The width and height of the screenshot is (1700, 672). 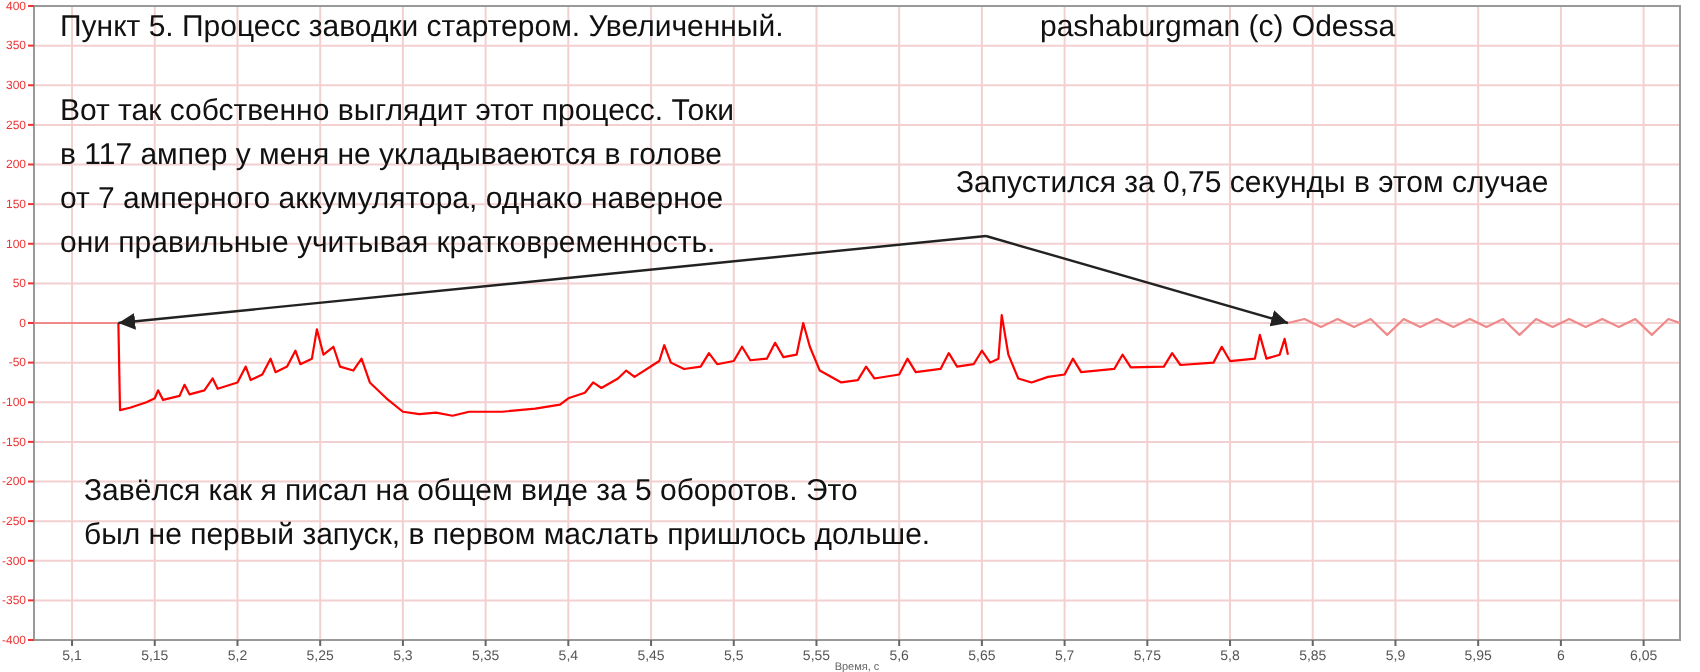 I want to click on annotation: pashaburgman (c) Odessa, so click(x=1218, y=27).